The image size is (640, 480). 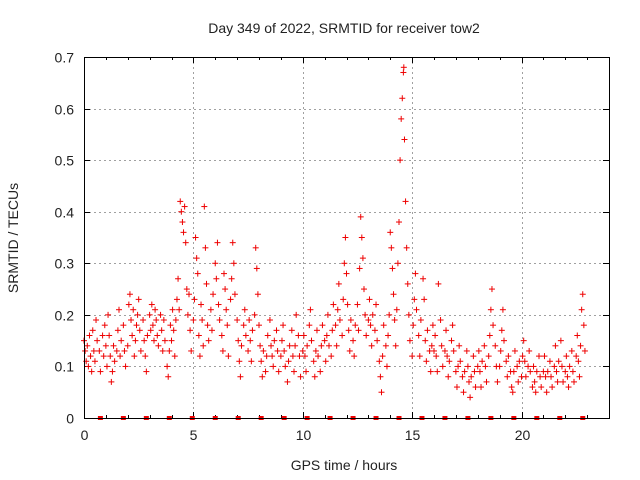 I want to click on x-tick-label: 10, so click(x=304, y=435).